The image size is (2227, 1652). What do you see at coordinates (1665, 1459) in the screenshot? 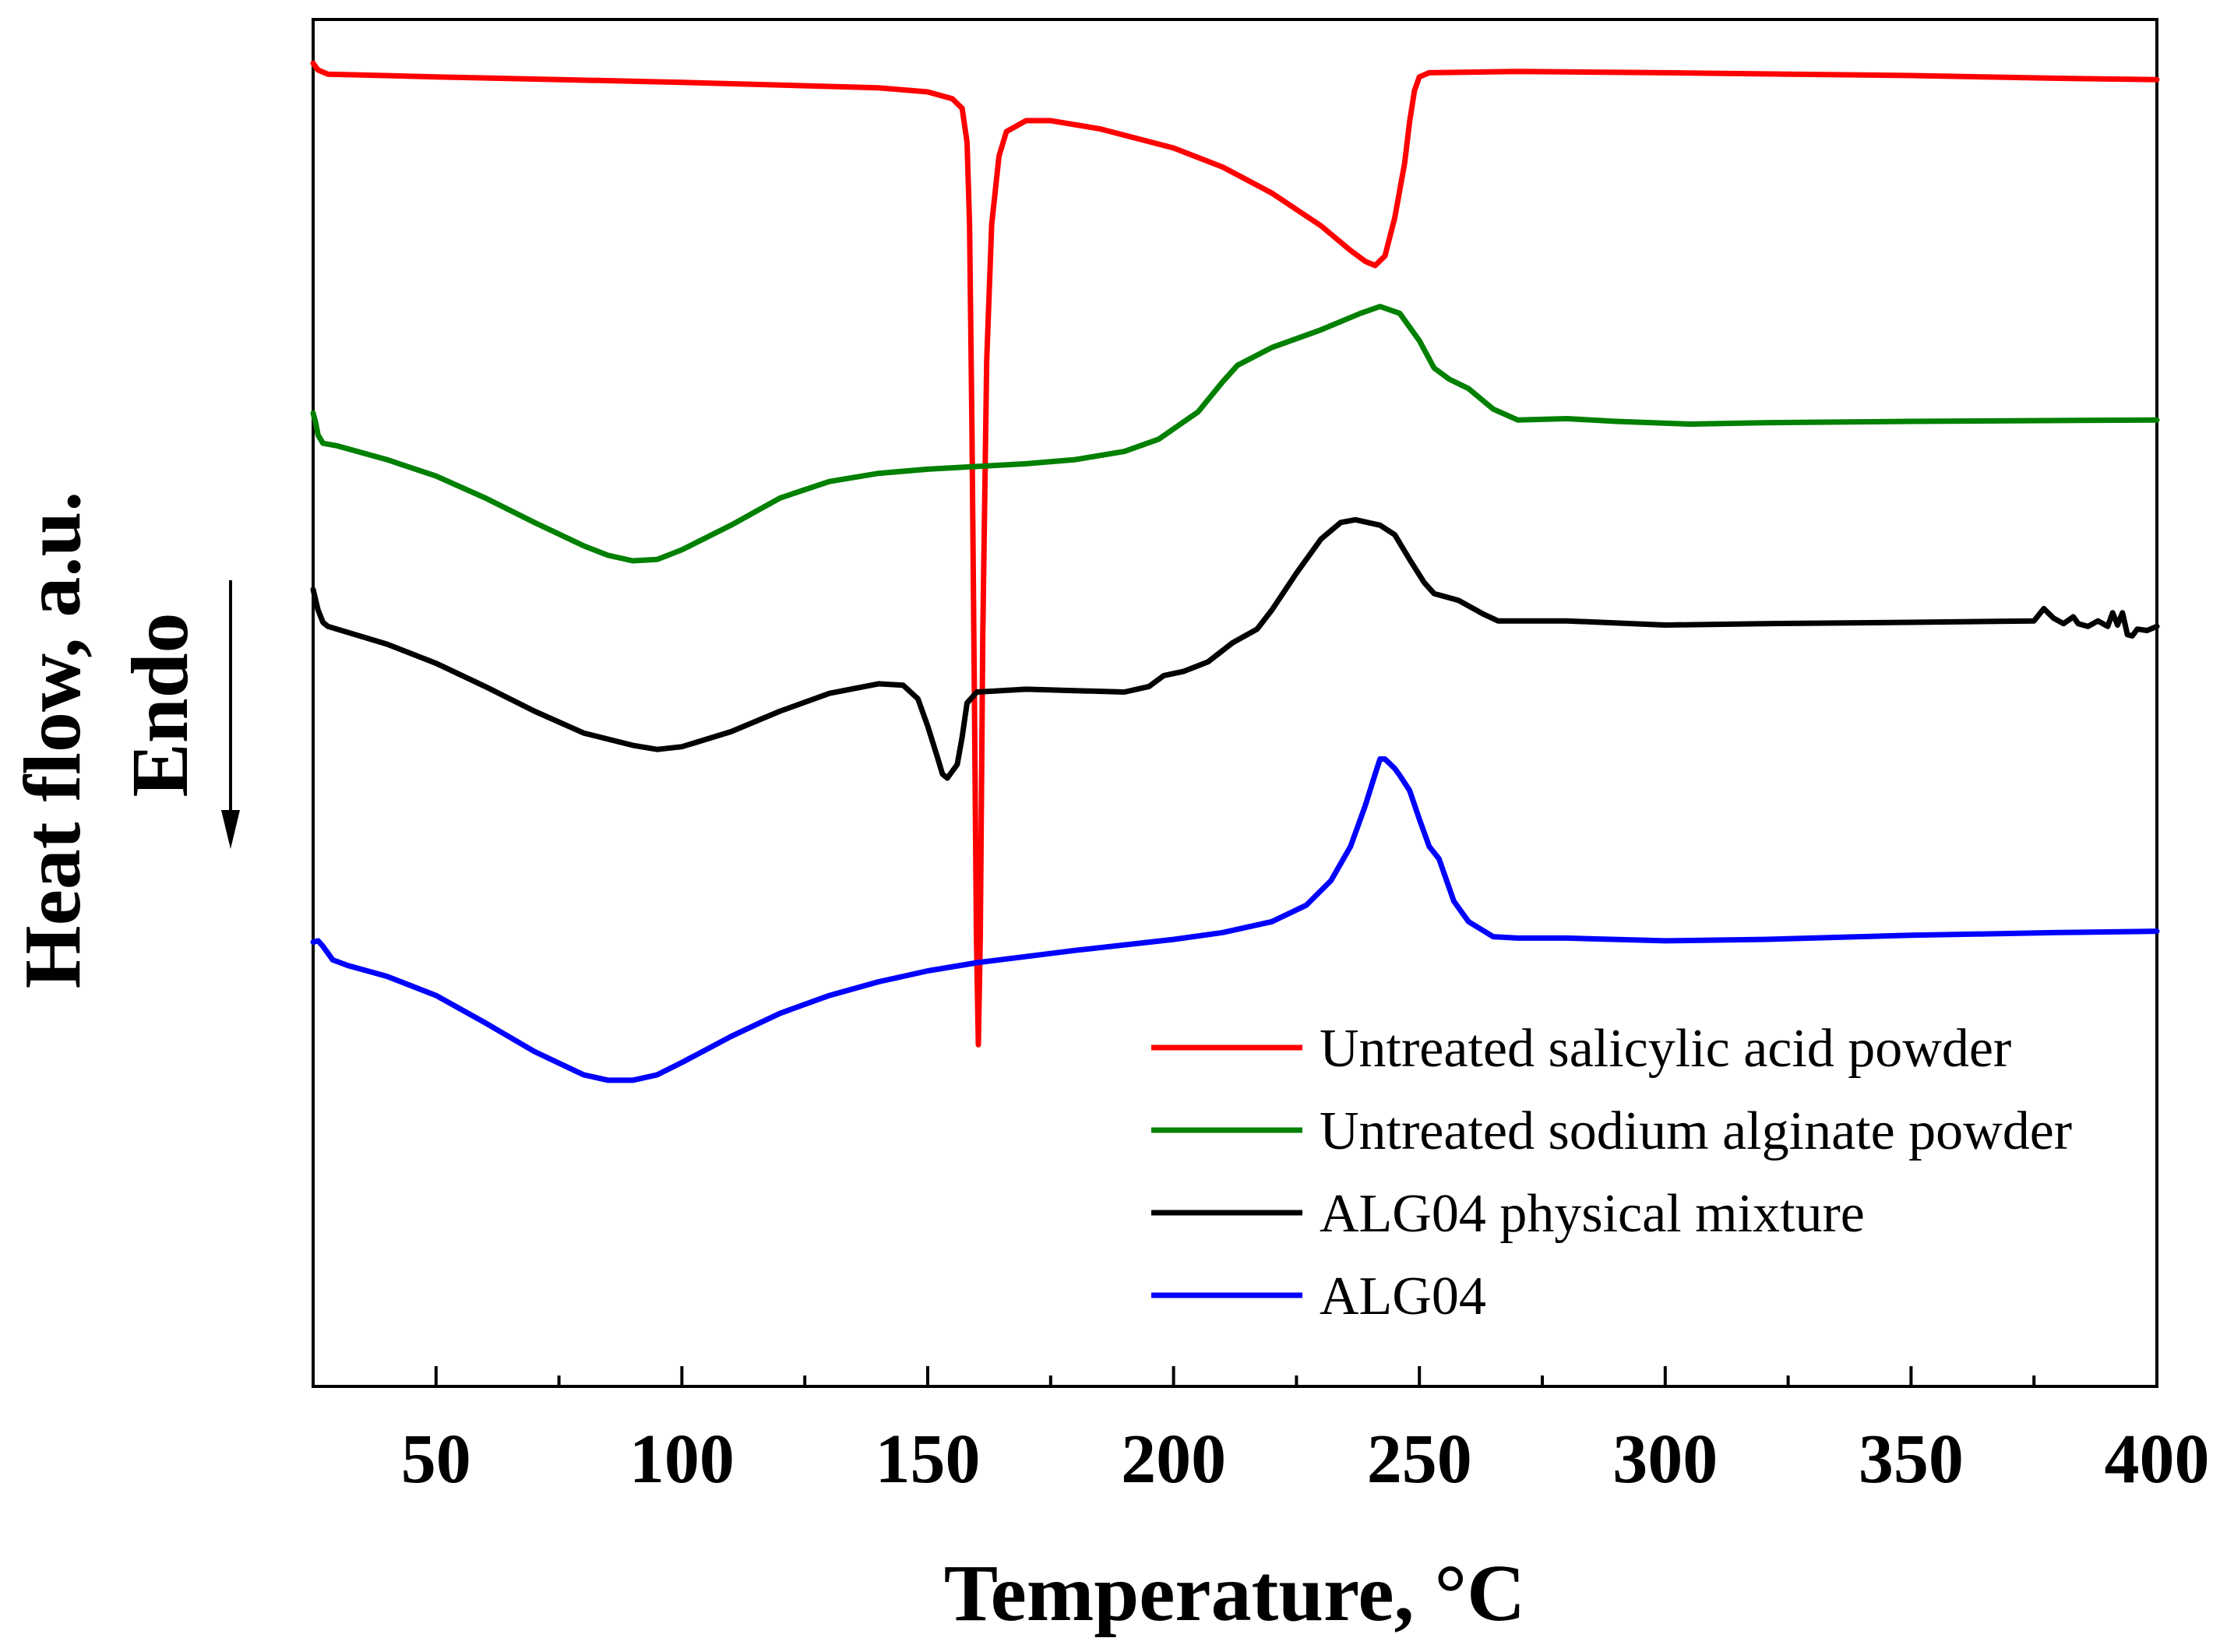
I see `x-tick-label: 300` at bounding box center [1665, 1459].